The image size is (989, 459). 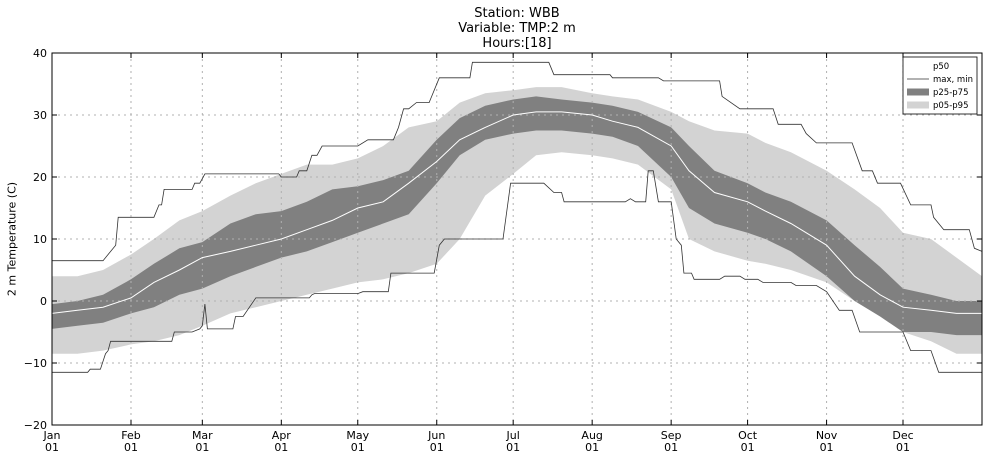 What do you see at coordinates (282, 435) in the screenshot?
I see `x-tick-month-label-3: Apr` at bounding box center [282, 435].